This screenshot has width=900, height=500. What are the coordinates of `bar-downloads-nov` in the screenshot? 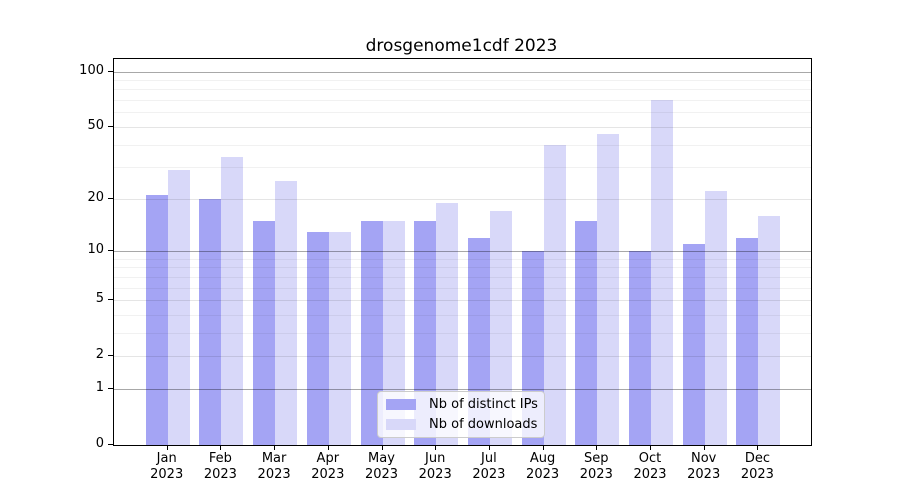 It's located at (715, 318).